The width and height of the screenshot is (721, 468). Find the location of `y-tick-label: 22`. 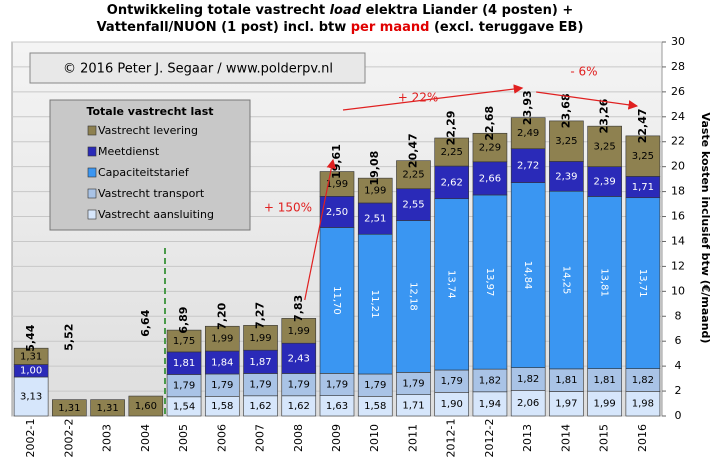

y-tick-label: 22 is located at coordinates (678, 141).